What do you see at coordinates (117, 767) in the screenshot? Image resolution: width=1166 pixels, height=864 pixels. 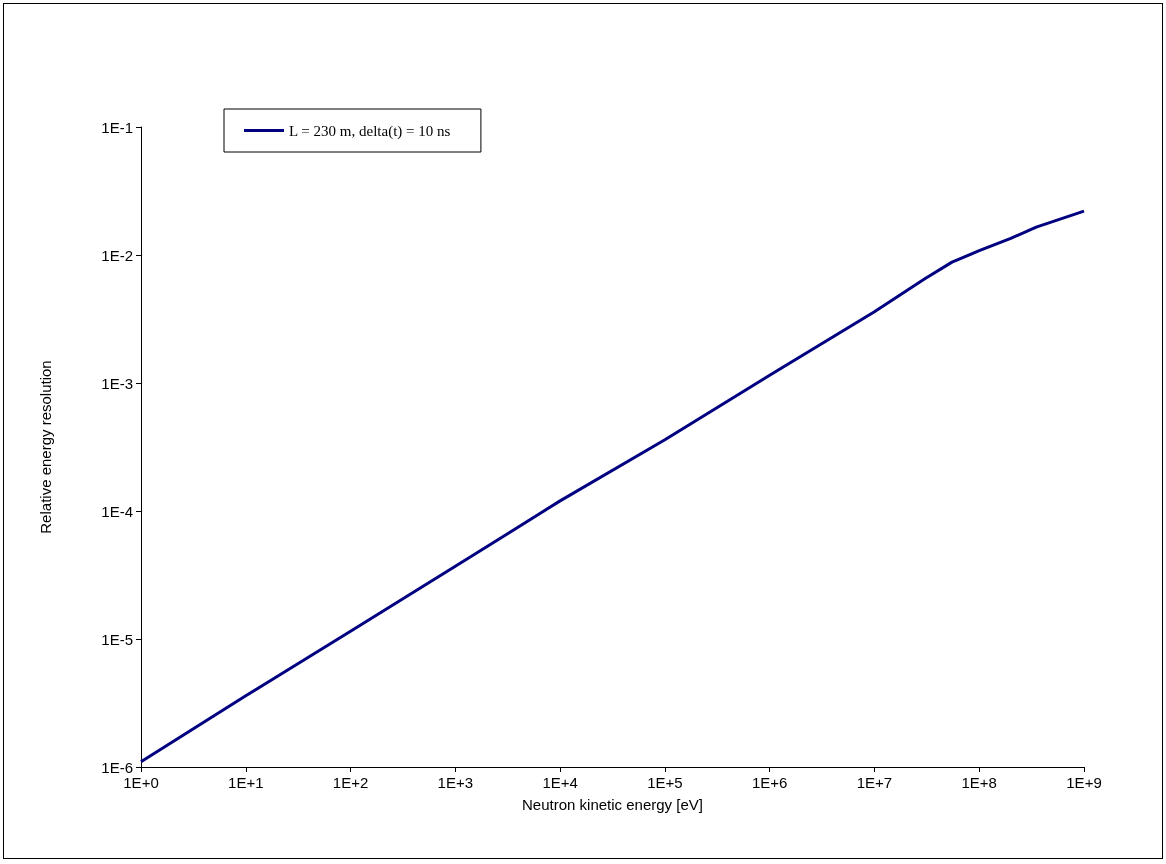 I see `y-tick-label: 1E-6` at bounding box center [117, 767].